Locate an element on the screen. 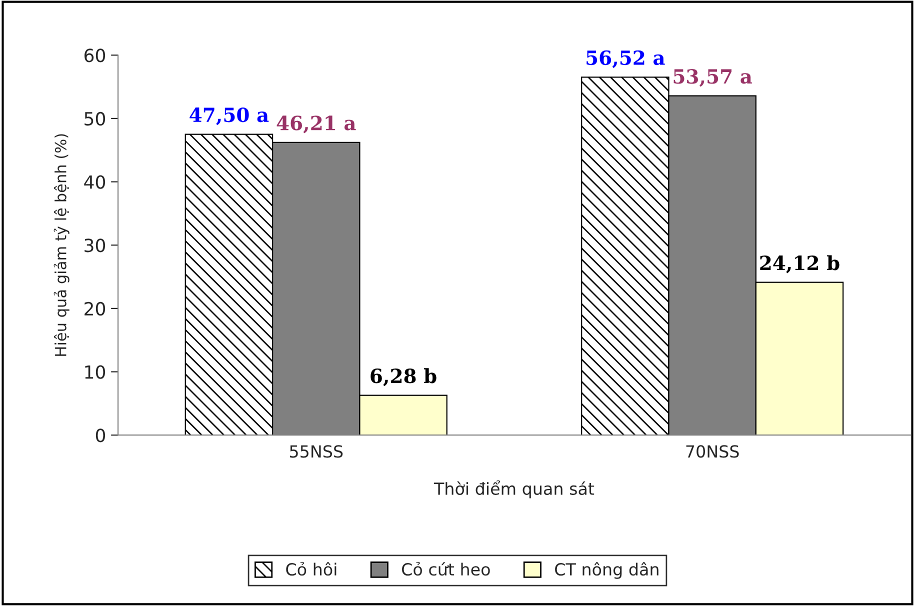 The height and width of the screenshot is (606, 915). data-label: 6,28 b is located at coordinates (403, 377).